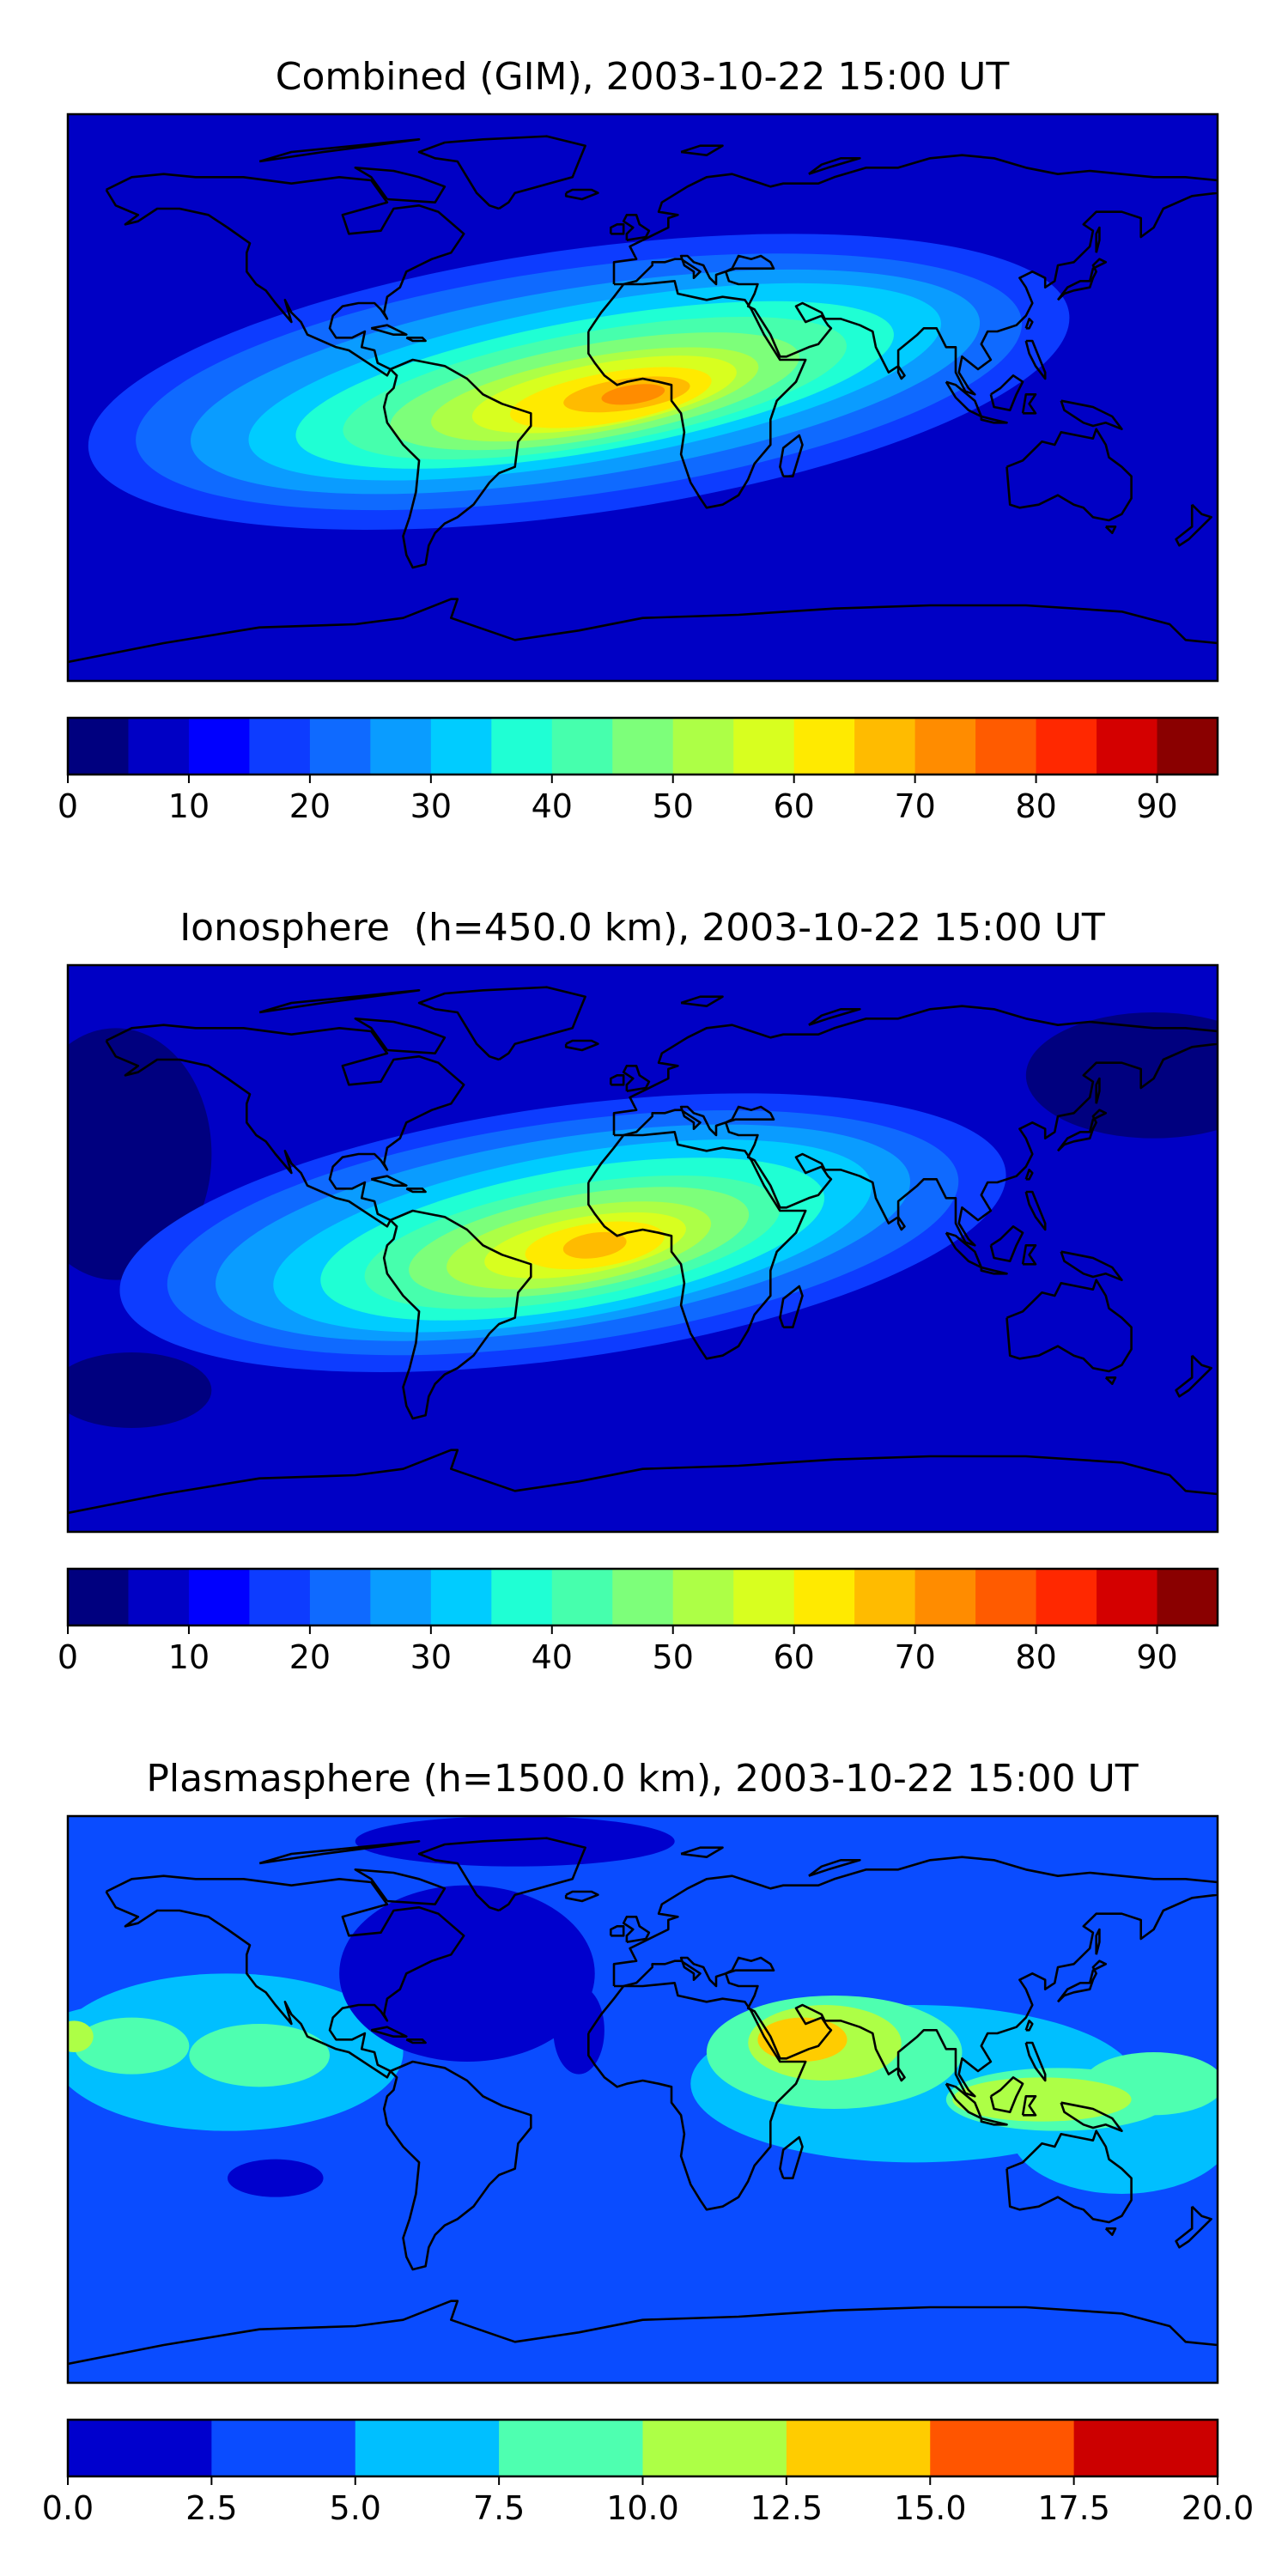  Describe the element at coordinates (1035, 1657) in the screenshot. I see `colorbar-tick-label: 80` at that location.